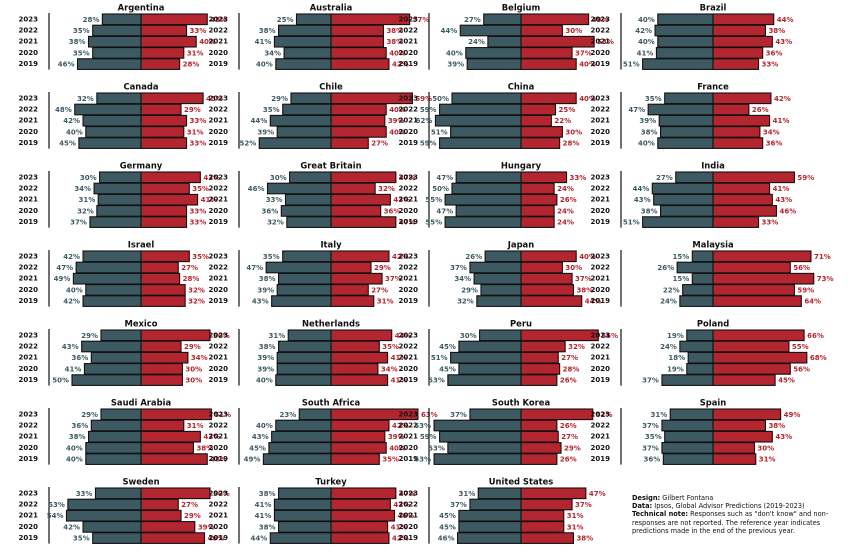 This screenshot has width=850, height=558. Describe the element at coordinates (219, 493) in the screenshot. I see `year-label-turkey-2023: 2023` at that location.